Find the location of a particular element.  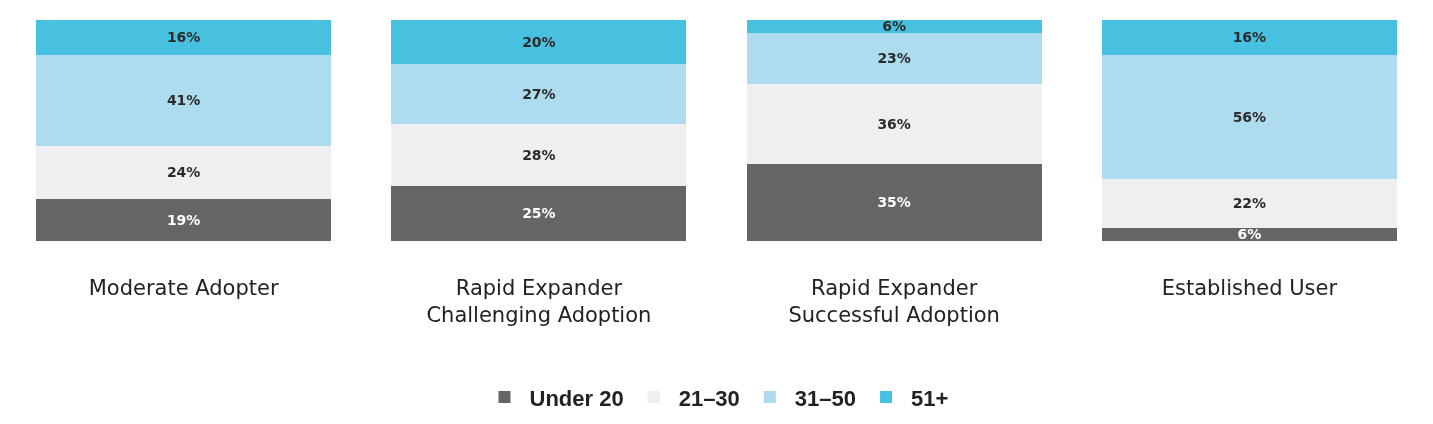

data-label: 56% is located at coordinates (1249, 117).